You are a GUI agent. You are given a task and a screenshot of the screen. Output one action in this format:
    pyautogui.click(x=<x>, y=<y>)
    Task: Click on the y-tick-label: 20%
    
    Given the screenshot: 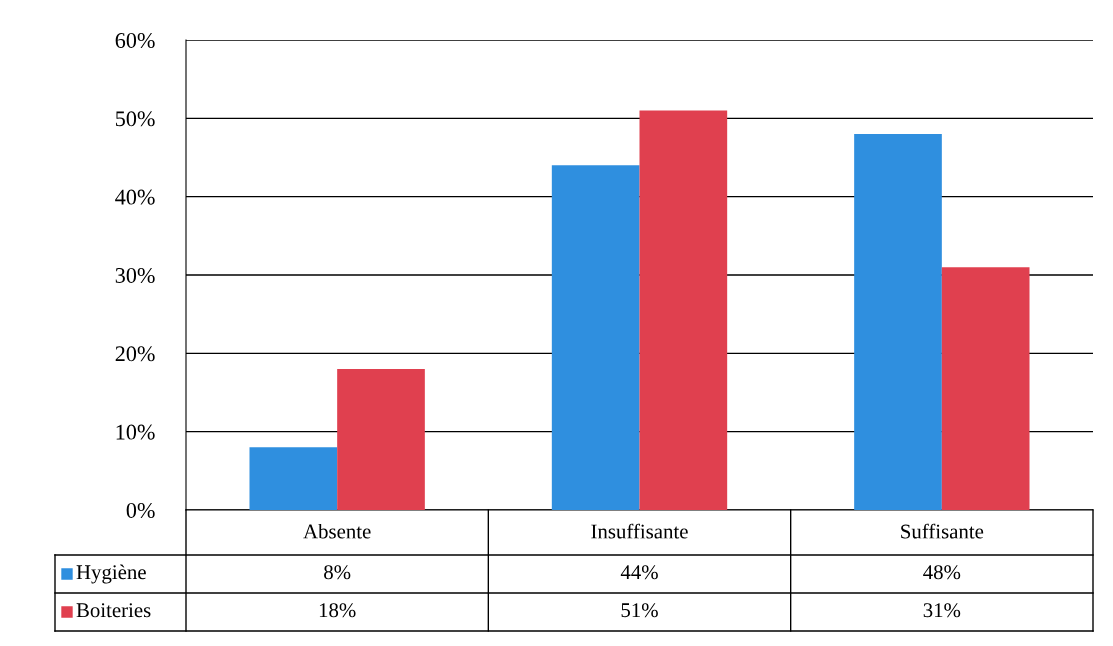 What is the action you would take?
    pyautogui.click(x=135, y=354)
    